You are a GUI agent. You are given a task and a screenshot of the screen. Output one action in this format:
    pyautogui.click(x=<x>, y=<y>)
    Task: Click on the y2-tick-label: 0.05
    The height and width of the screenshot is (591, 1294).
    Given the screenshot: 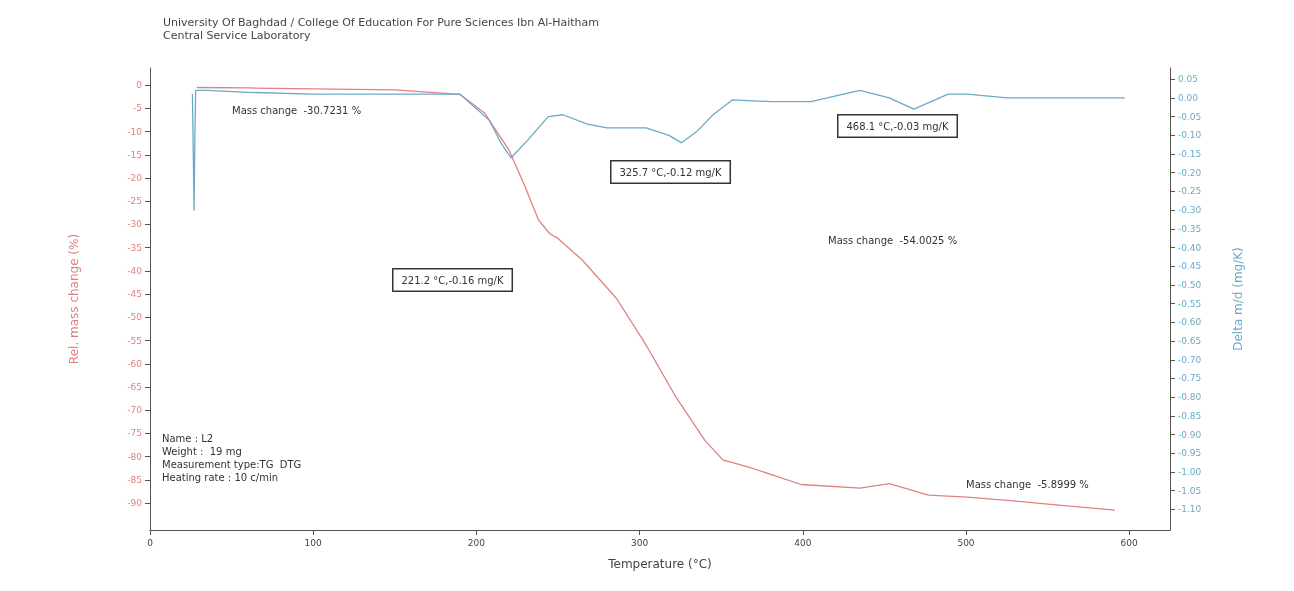 What is the action you would take?
    pyautogui.click(x=1188, y=79)
    